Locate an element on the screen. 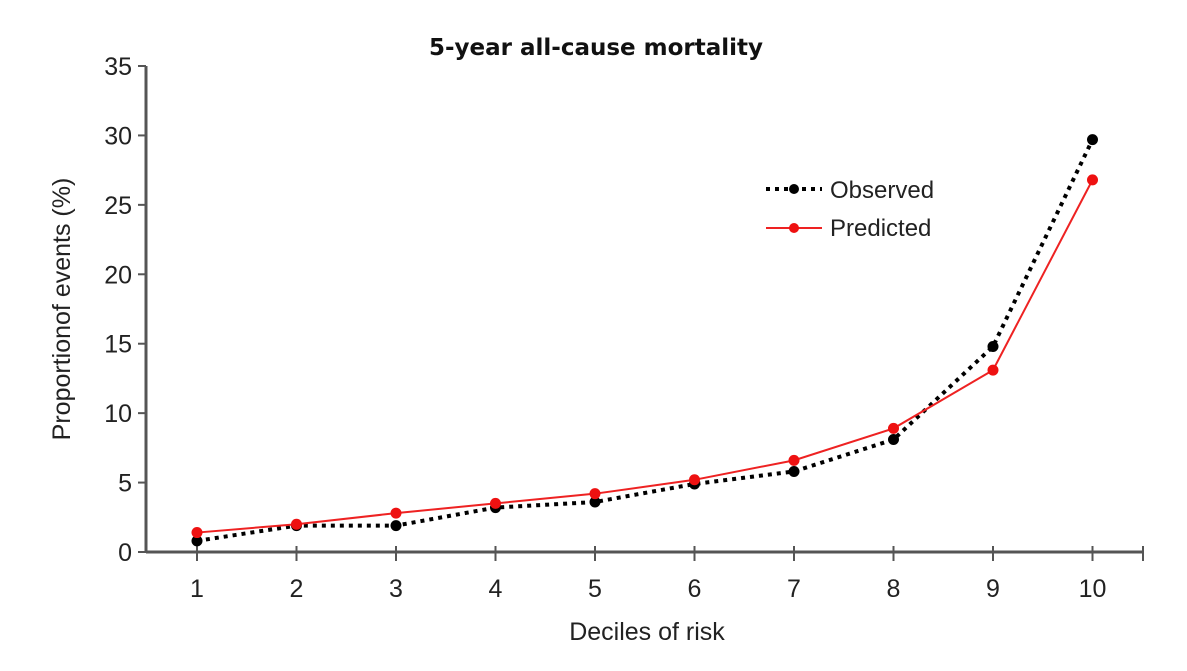 The width and height of the screenshot is (1187, 671). x-tick-label: 1 is located at coordinates (197, 589).